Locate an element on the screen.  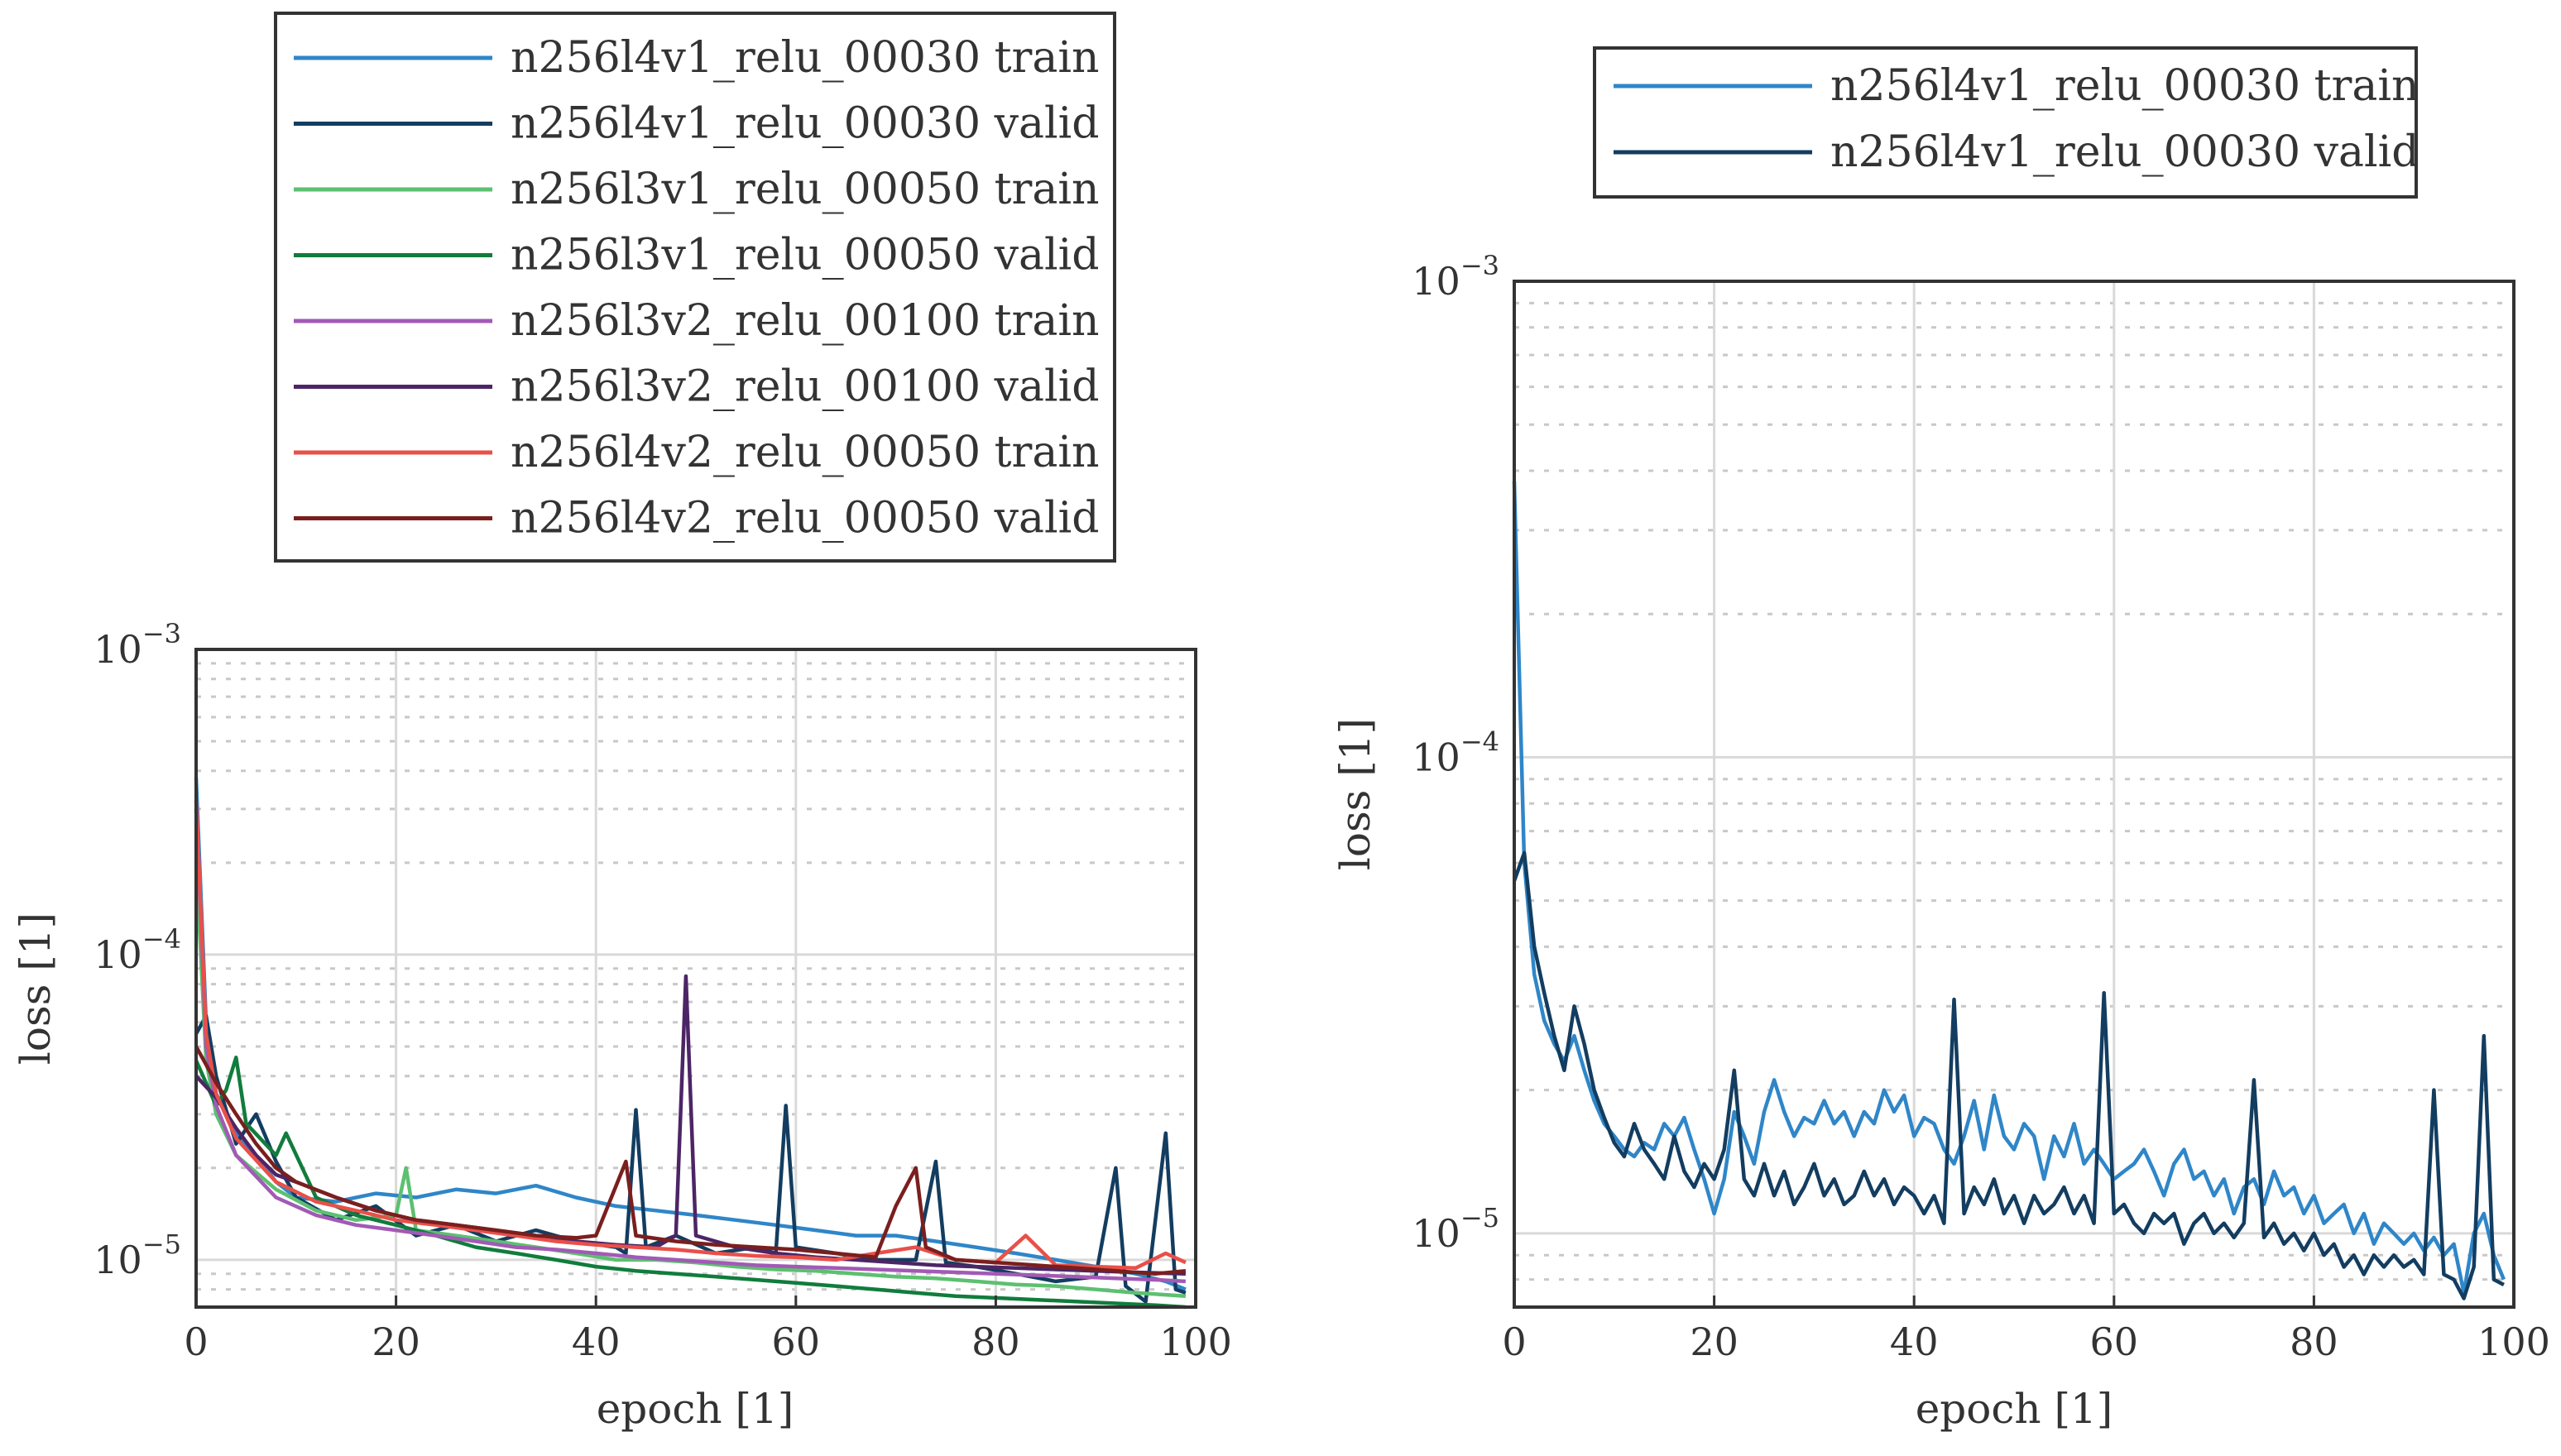
legend-left-label-7: n256l4v2_relu_00050 valid is located at coordinates (806, 519).